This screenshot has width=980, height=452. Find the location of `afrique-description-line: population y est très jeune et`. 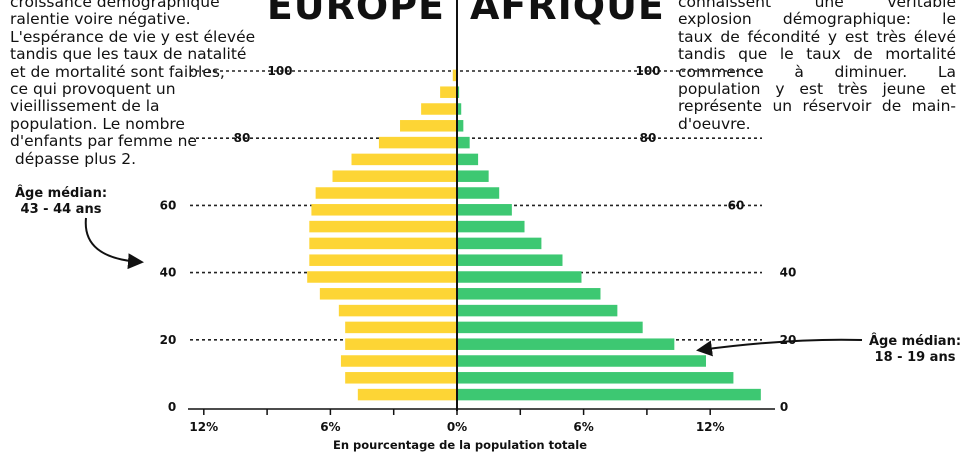

afrique-description-line: population y est très jeune et is located at coordinates (817, 89).